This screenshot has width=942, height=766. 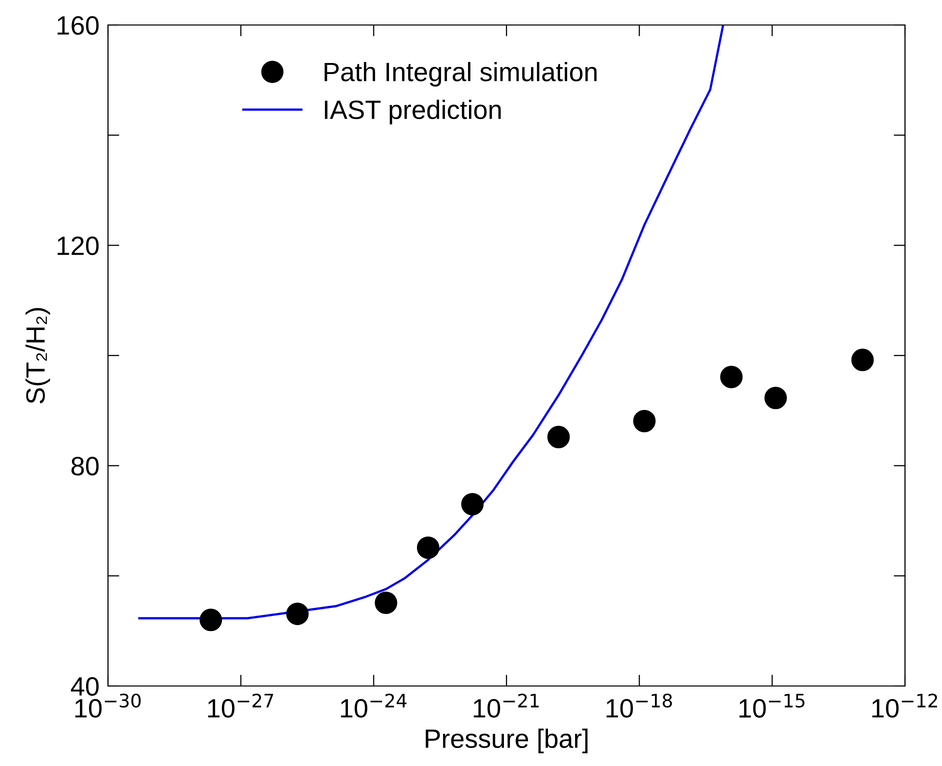 What do you see at coordinates (905, 706) in the screenshot?
I see `x-tick-label: 10$^{−12}$` at bounding box center [905, 706].